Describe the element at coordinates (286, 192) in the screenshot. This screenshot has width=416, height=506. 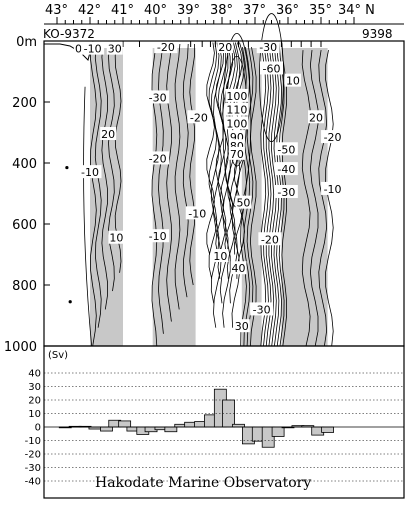
I see `contour-label: -30` at that location.